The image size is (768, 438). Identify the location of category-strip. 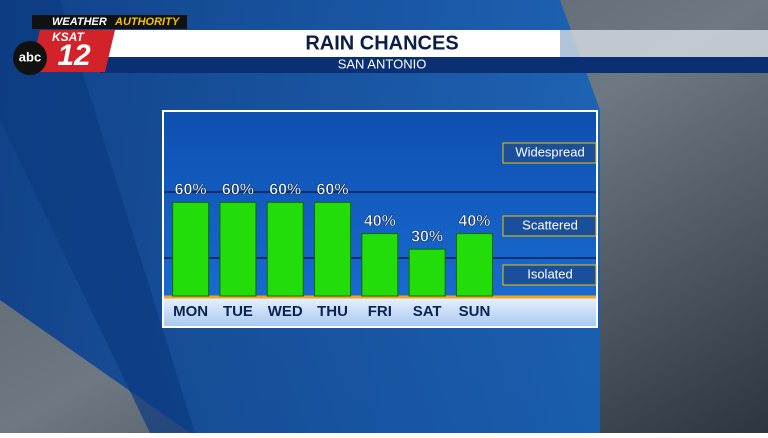
(380, 311).